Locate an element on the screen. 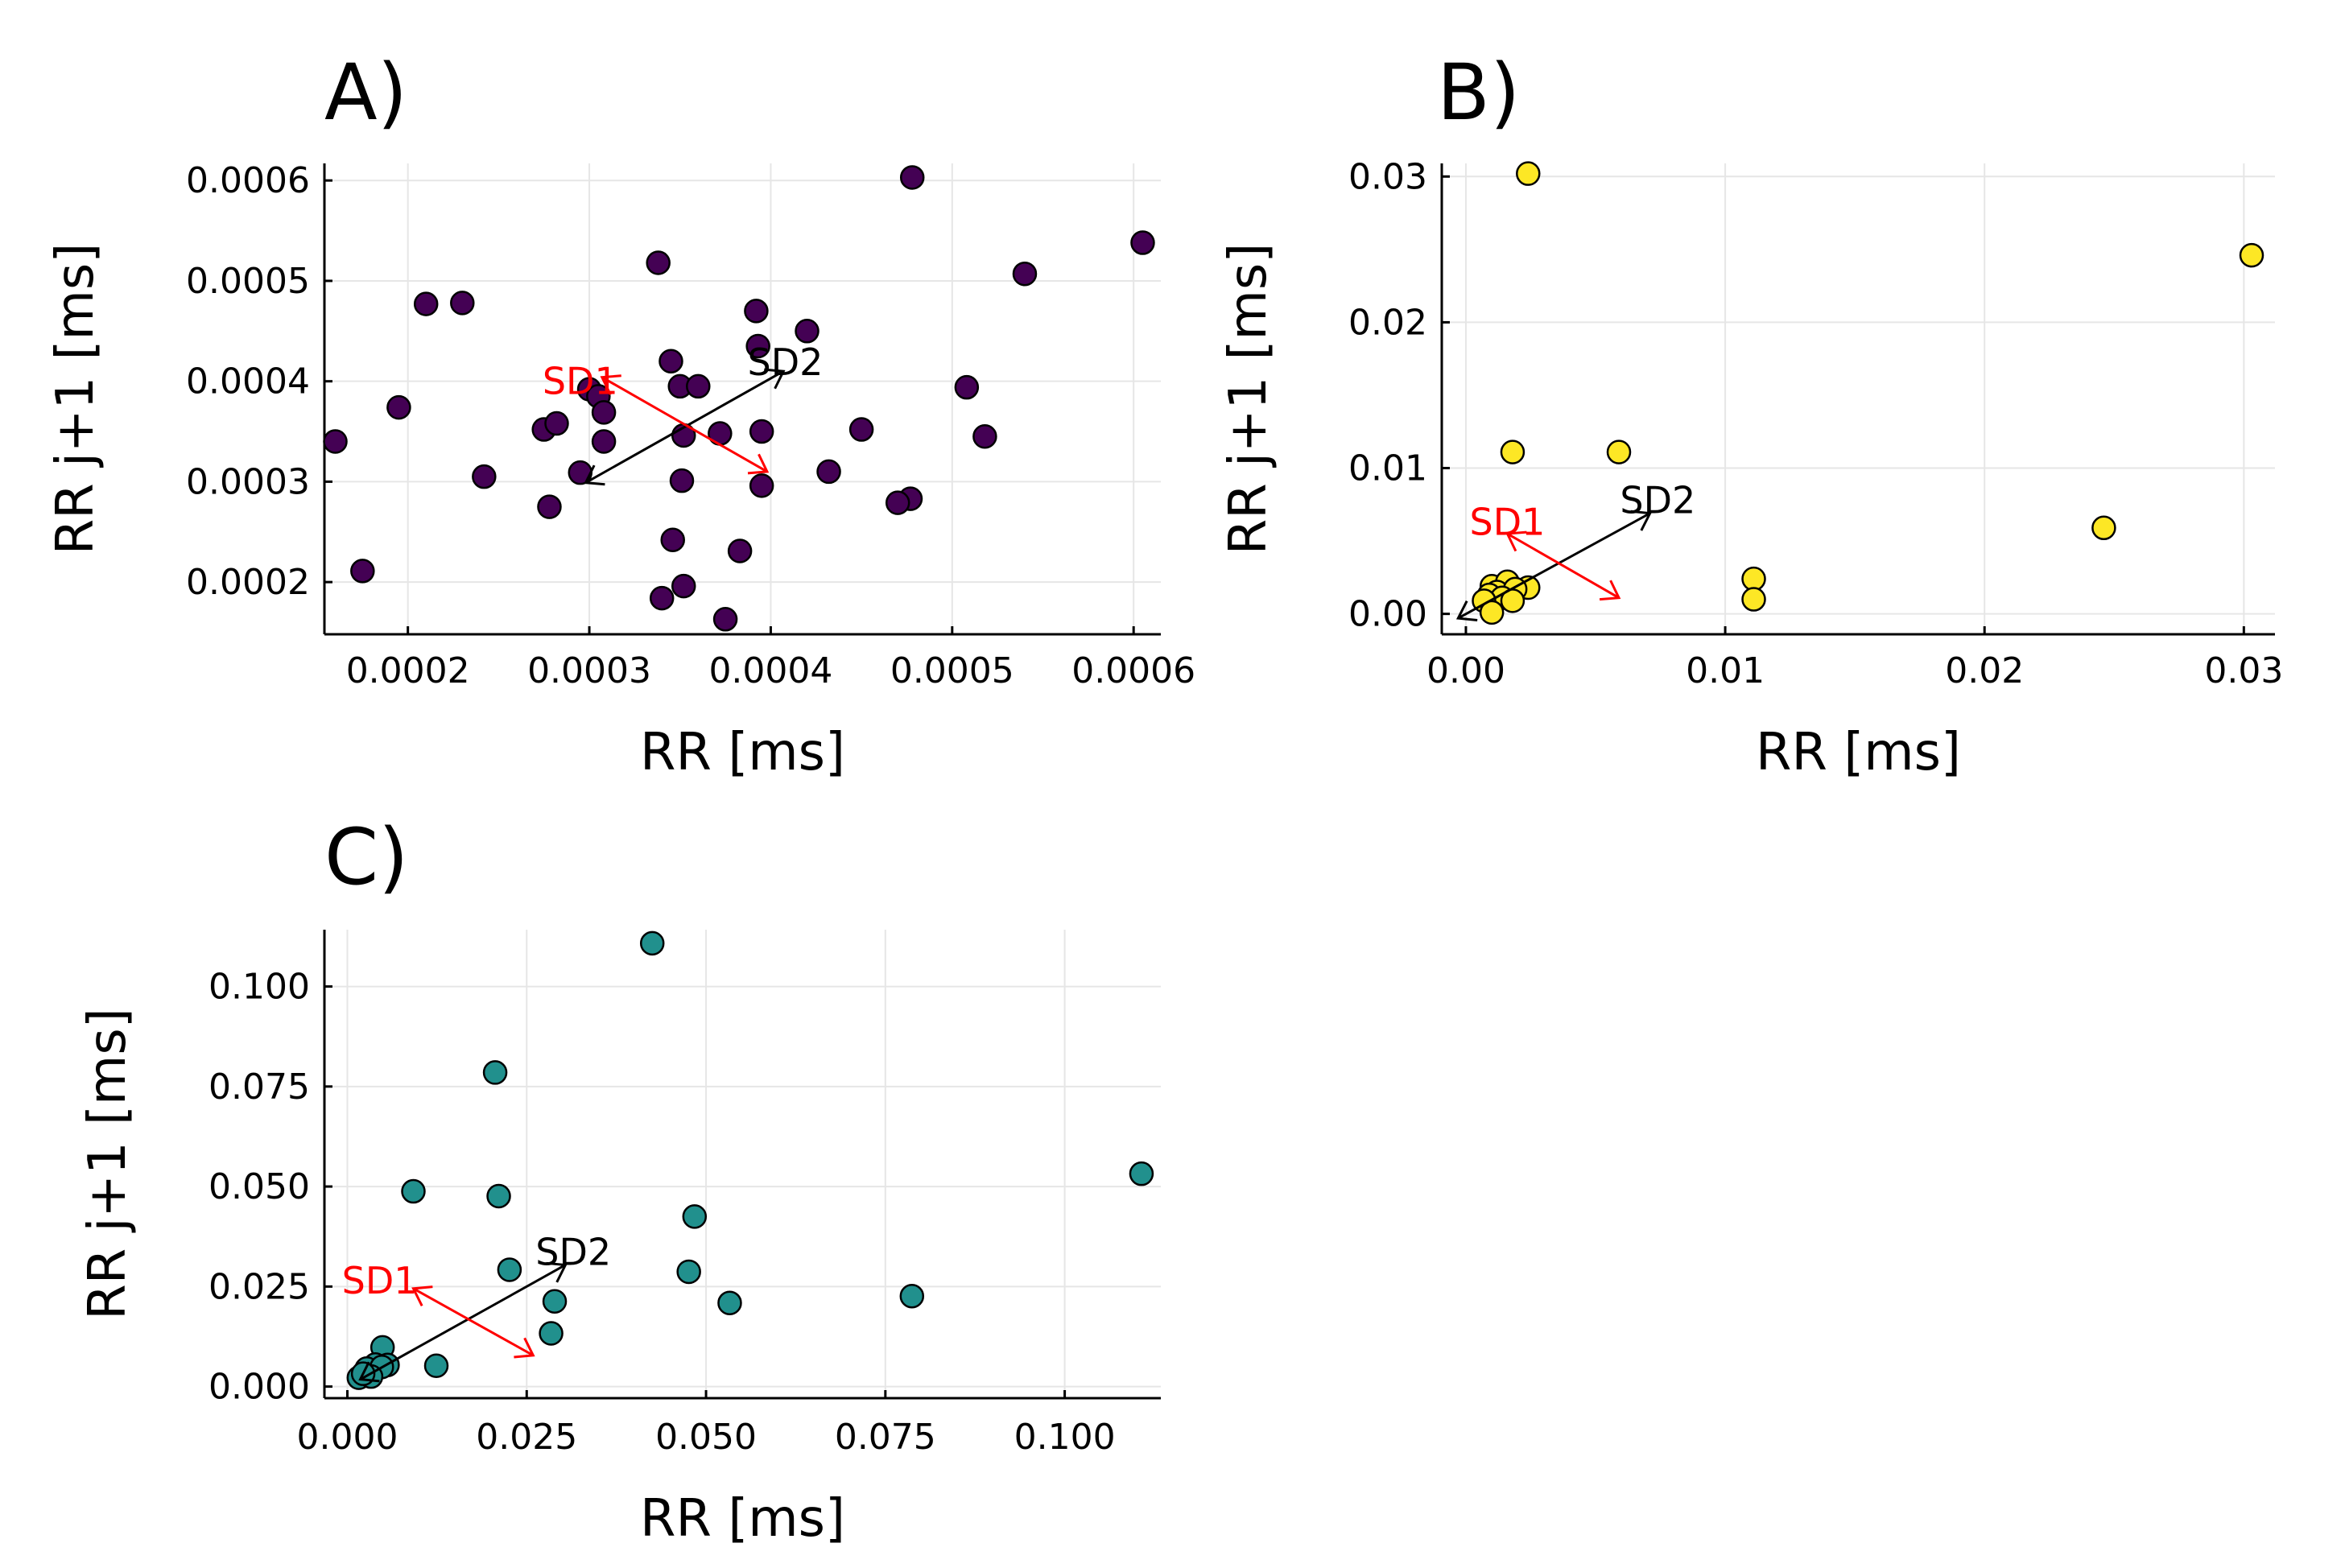 Image resolution: width=2345 pixels, height=1568 pixels. y-tick-label: 0.100 is located at coordinates (259, 988).